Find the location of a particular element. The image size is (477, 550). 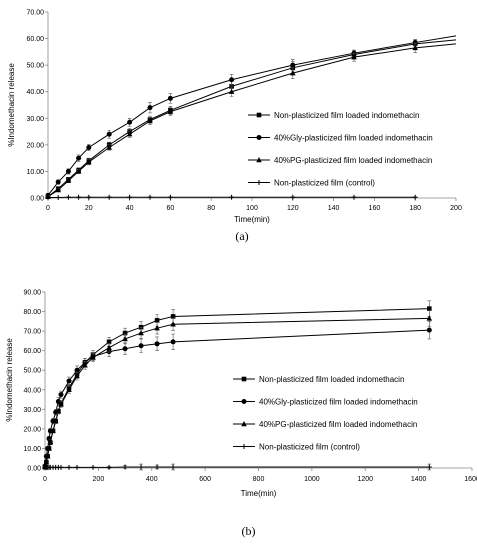

x-tick-label: 800 is located at coordinates (259, 479).